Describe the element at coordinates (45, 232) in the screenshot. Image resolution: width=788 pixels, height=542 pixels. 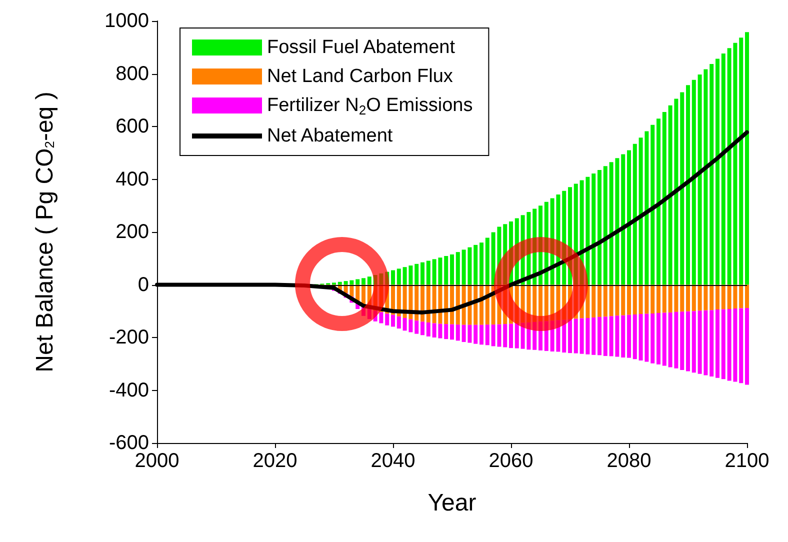
I see `y-axis-title: Net Balance ( Pg CO2-eq )` at that location.